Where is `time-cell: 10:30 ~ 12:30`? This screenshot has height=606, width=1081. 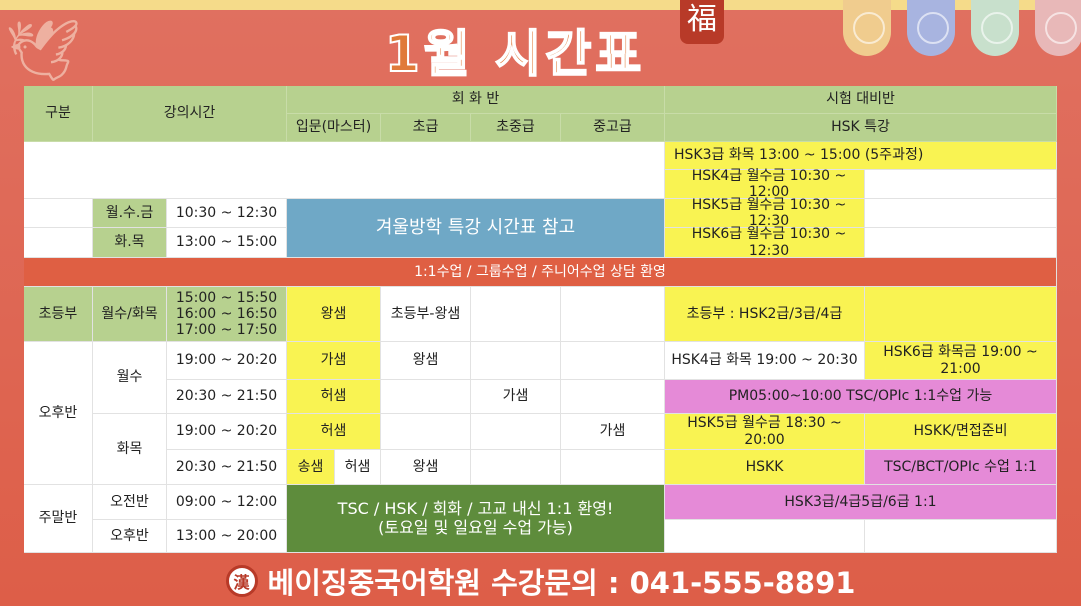
time-cell: 10:30 ~ 12:30 is located at coordinates (227, 213).